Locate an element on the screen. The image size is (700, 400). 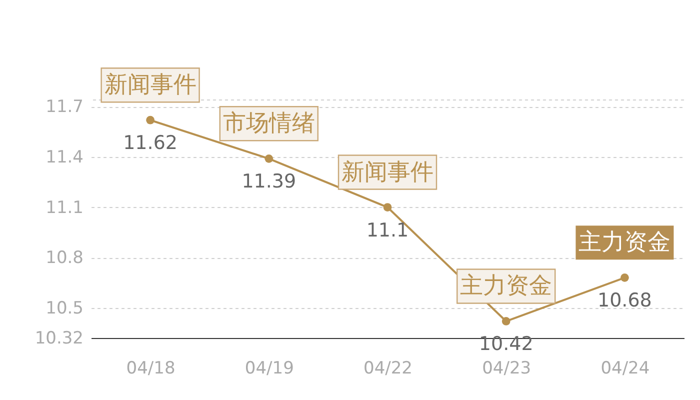
annotation: 市场情绪 is located at coordinates (268, 123).